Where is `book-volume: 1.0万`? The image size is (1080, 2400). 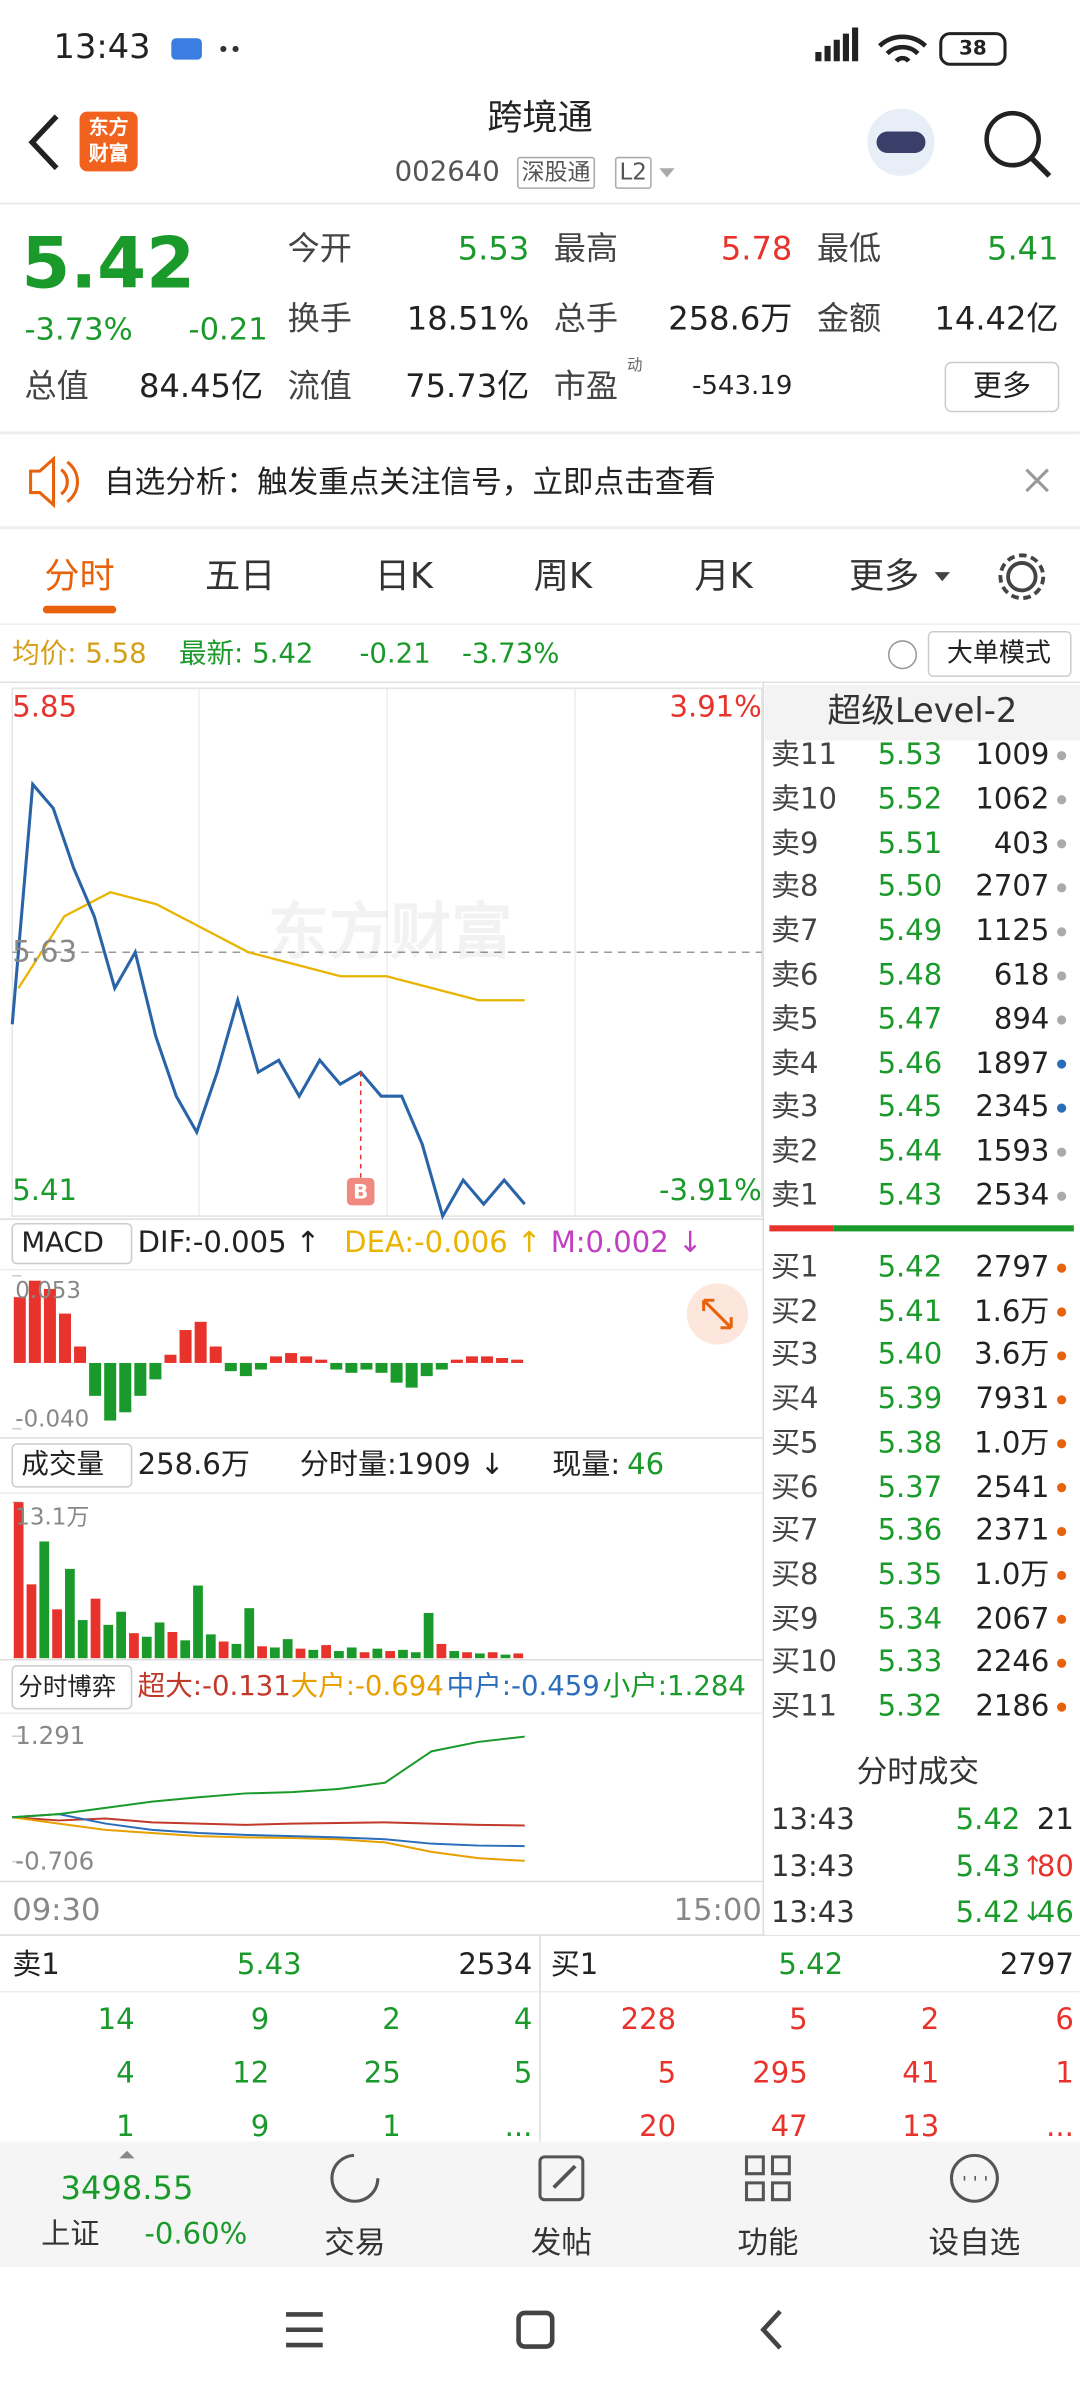 book-volume: 1.0万 is located at coordinates (1012, 1574).